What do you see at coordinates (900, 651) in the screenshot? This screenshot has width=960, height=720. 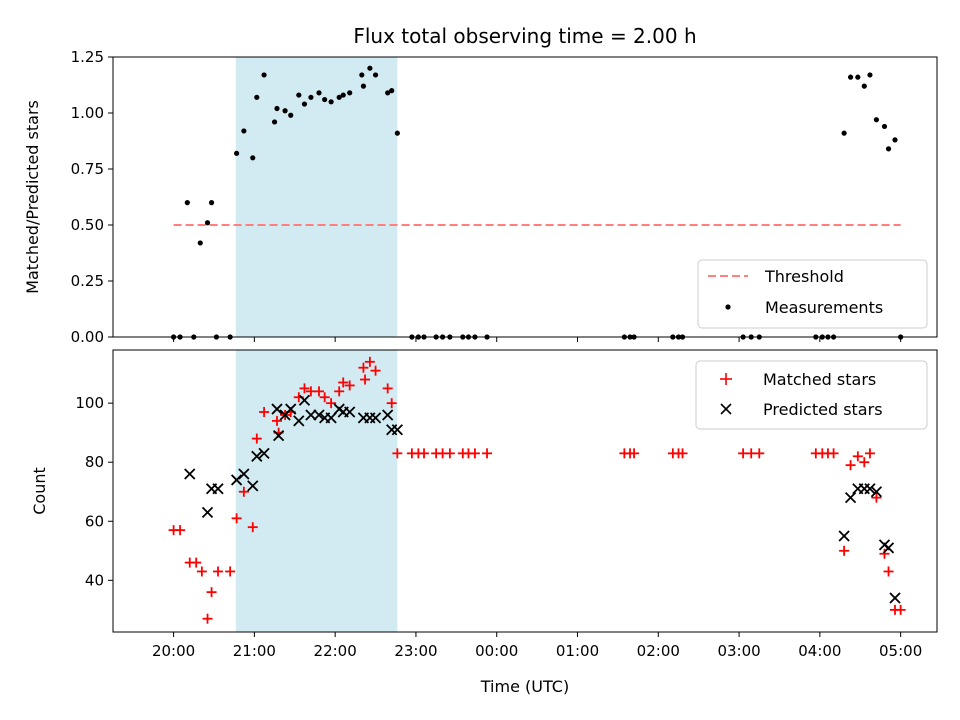 I see `time-x-tick-label: 05:00` at bounding box center [900, 651].